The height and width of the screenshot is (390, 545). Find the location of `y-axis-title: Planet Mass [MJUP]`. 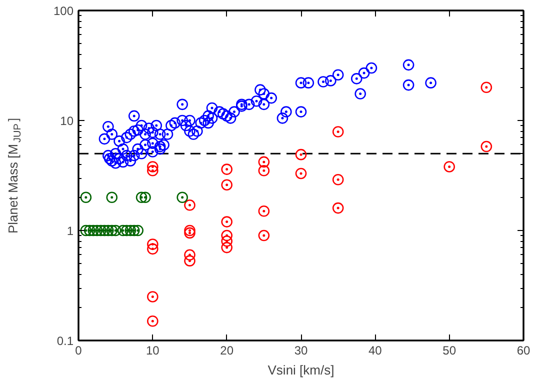

y-axis-title: Planet Mass [MJUP] is located at coordinates (15, 176).